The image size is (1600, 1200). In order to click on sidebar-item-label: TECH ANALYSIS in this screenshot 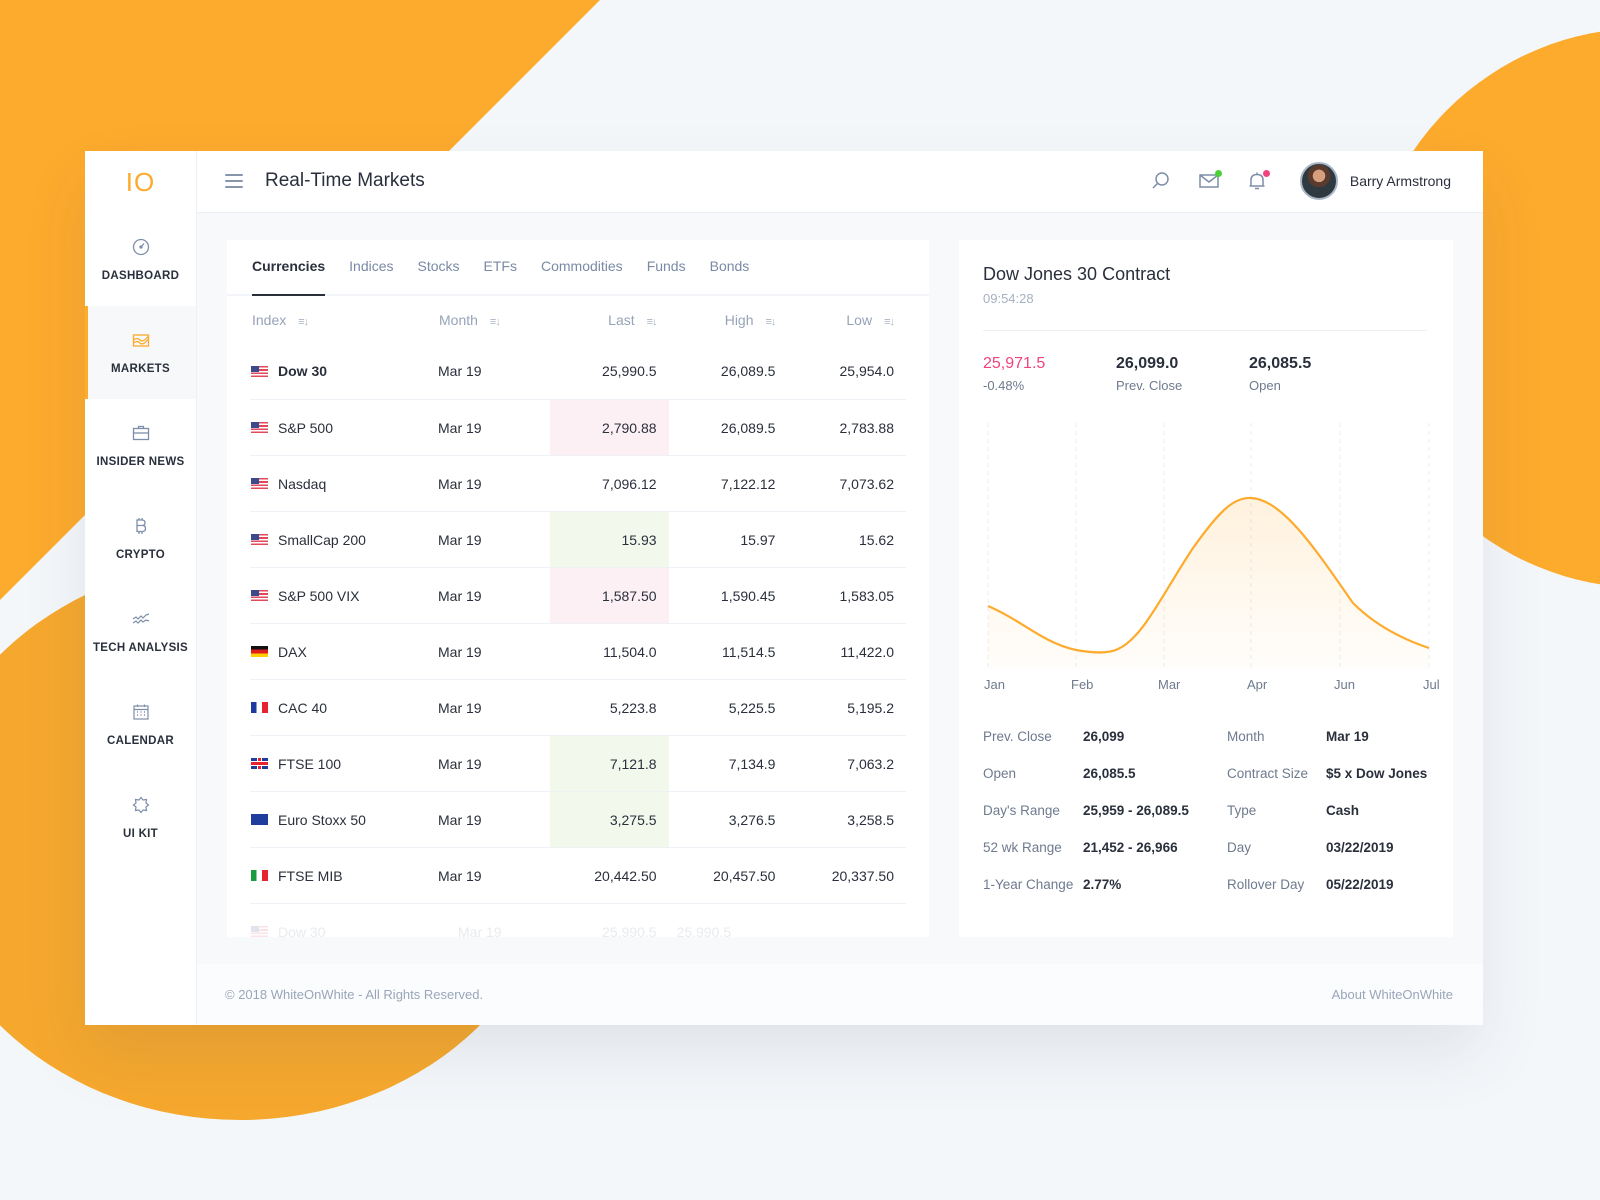, I will do `click(140, 647)`.